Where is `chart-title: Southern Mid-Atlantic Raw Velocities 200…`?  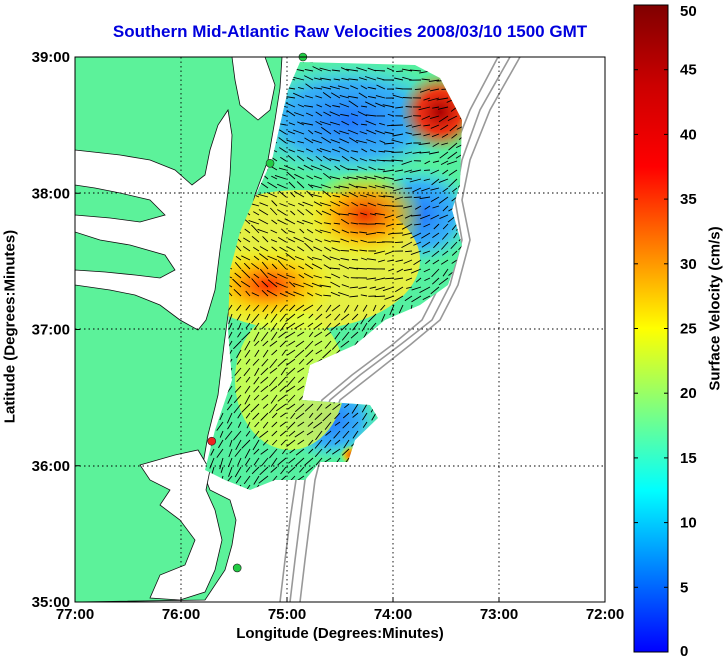
chart-title: Southern Mid-Atlantic Raw Velocities 200… is located at coordinates (350, 31).